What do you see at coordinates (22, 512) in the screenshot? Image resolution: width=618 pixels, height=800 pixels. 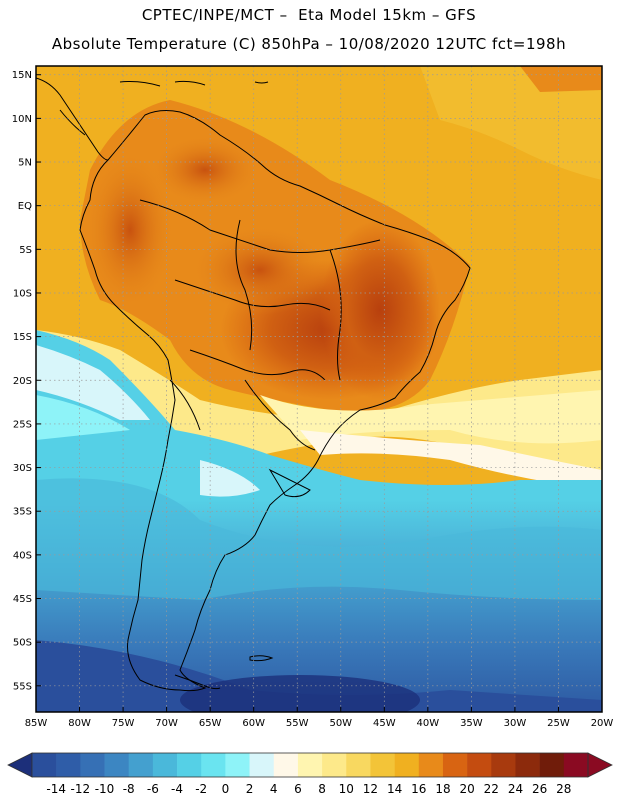 I see `lat-label: 35S` at bounding box center [22, 512].